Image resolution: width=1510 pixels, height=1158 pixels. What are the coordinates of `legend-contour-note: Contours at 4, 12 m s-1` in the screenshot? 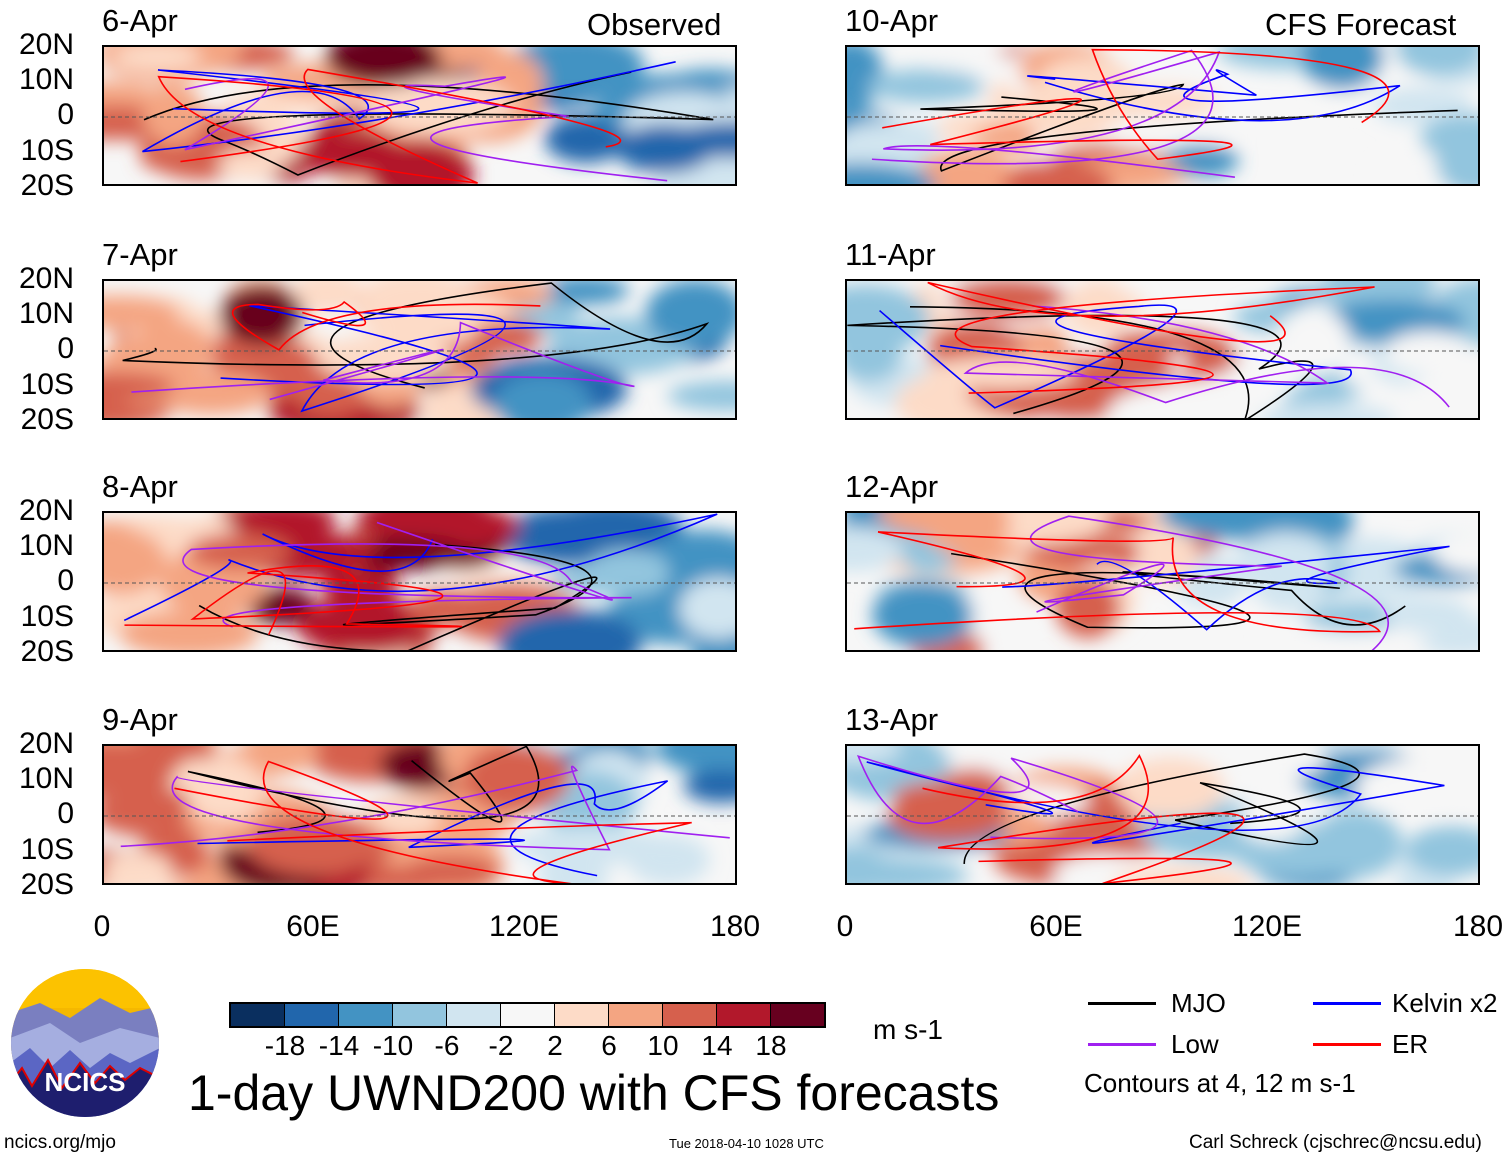 It's located at (1220, 1083).